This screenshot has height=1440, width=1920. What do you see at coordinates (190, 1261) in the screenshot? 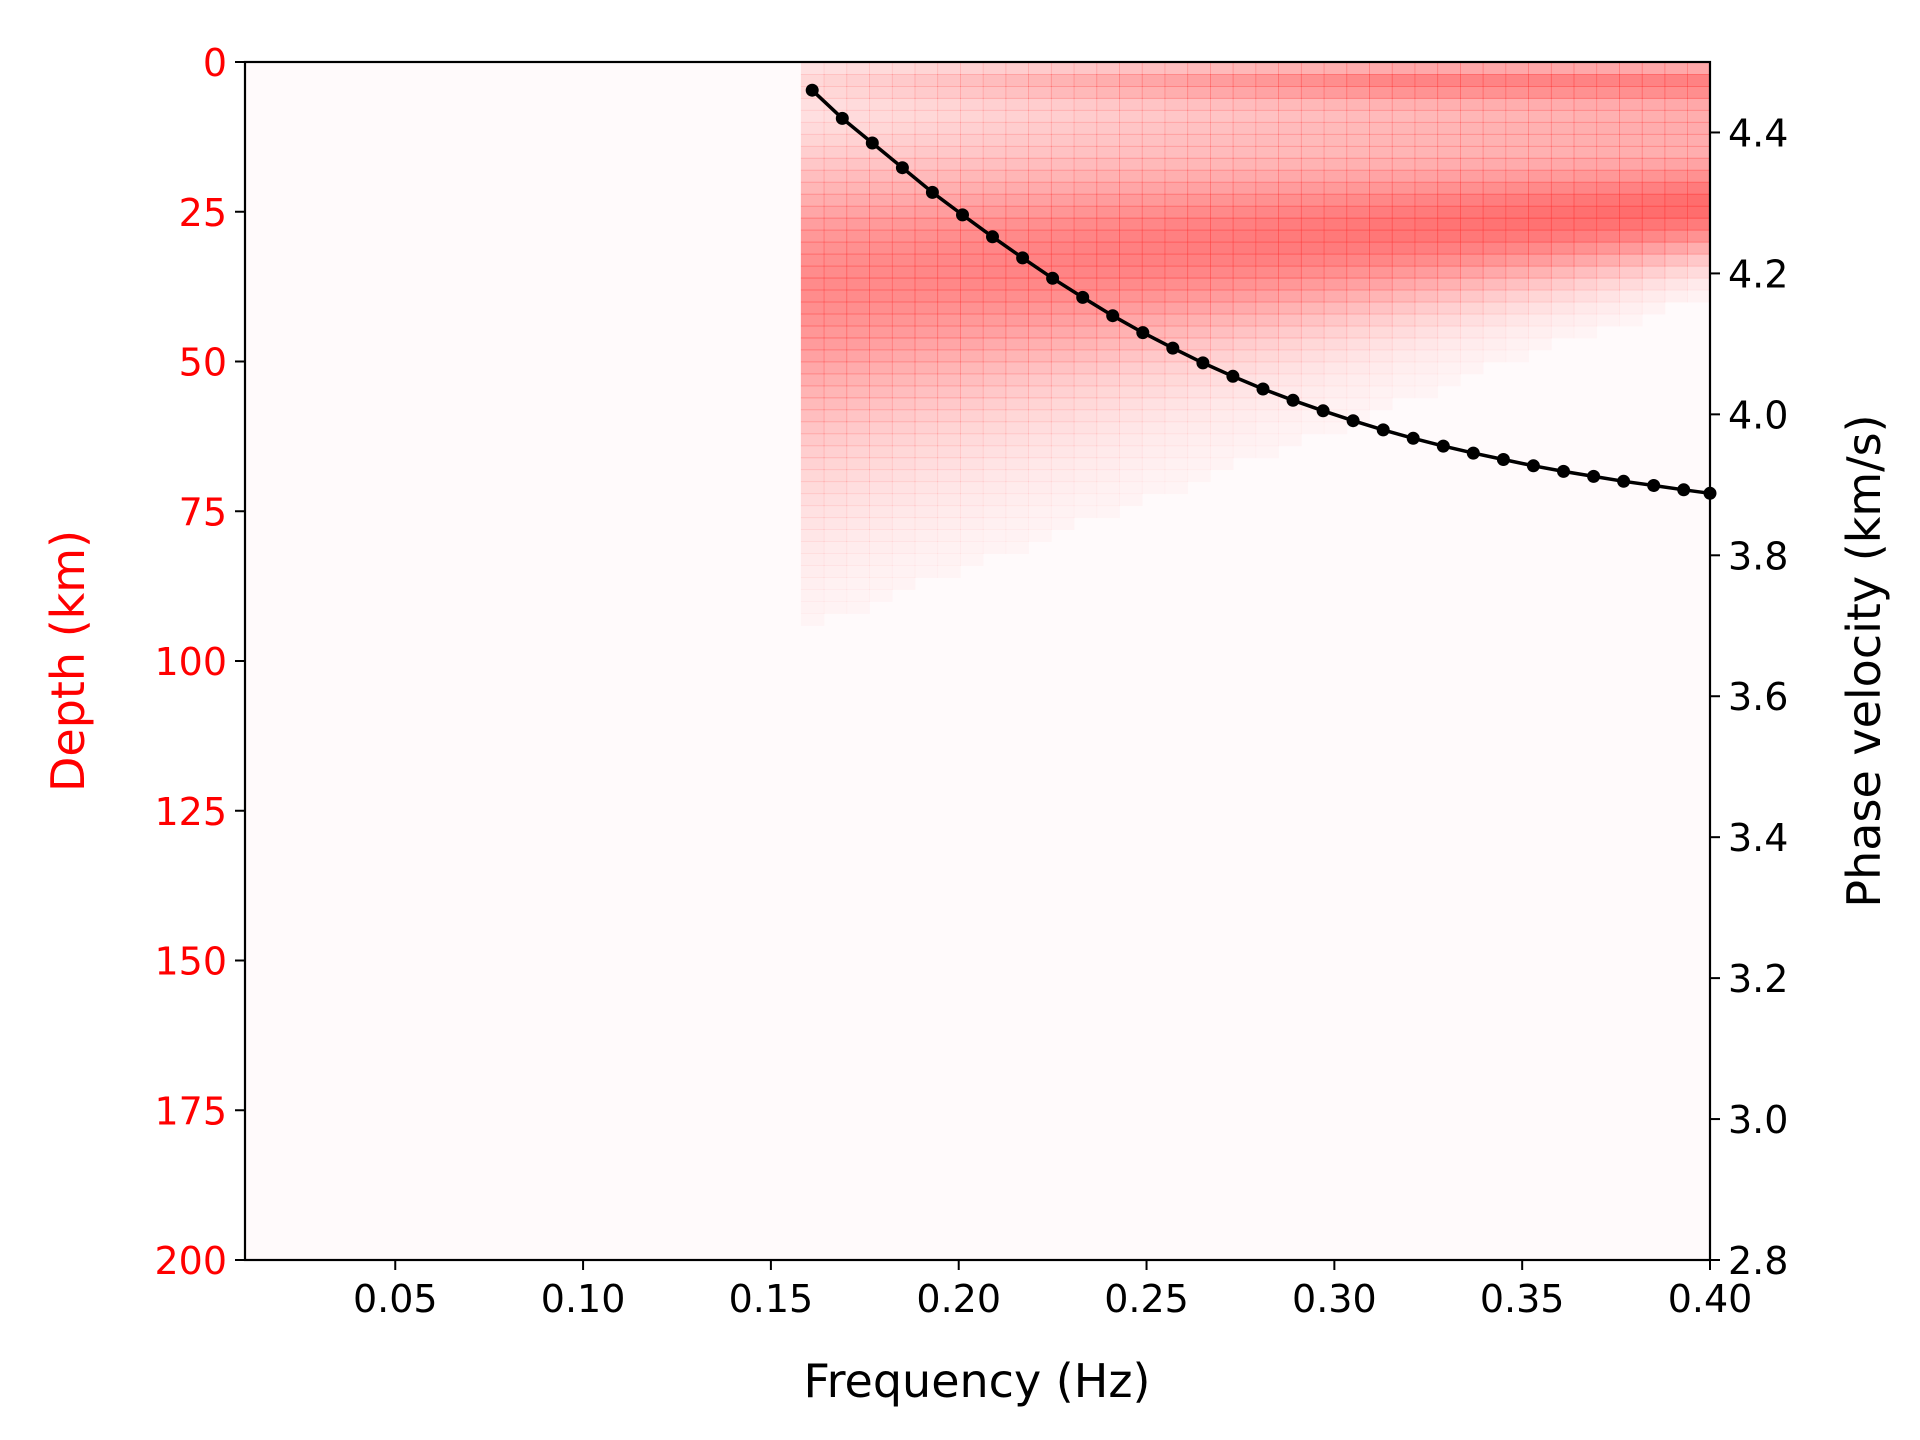
I see `left-y-tick-label: 200` at bounding box center [190, 1261].